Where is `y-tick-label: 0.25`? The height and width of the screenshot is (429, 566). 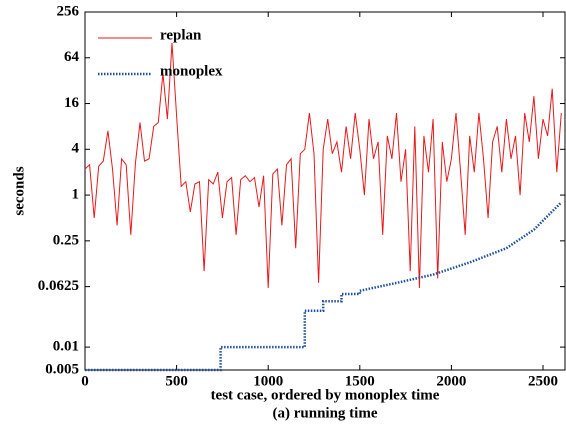
y-tick-label: 0.25 is located at coordinates (66, 240).